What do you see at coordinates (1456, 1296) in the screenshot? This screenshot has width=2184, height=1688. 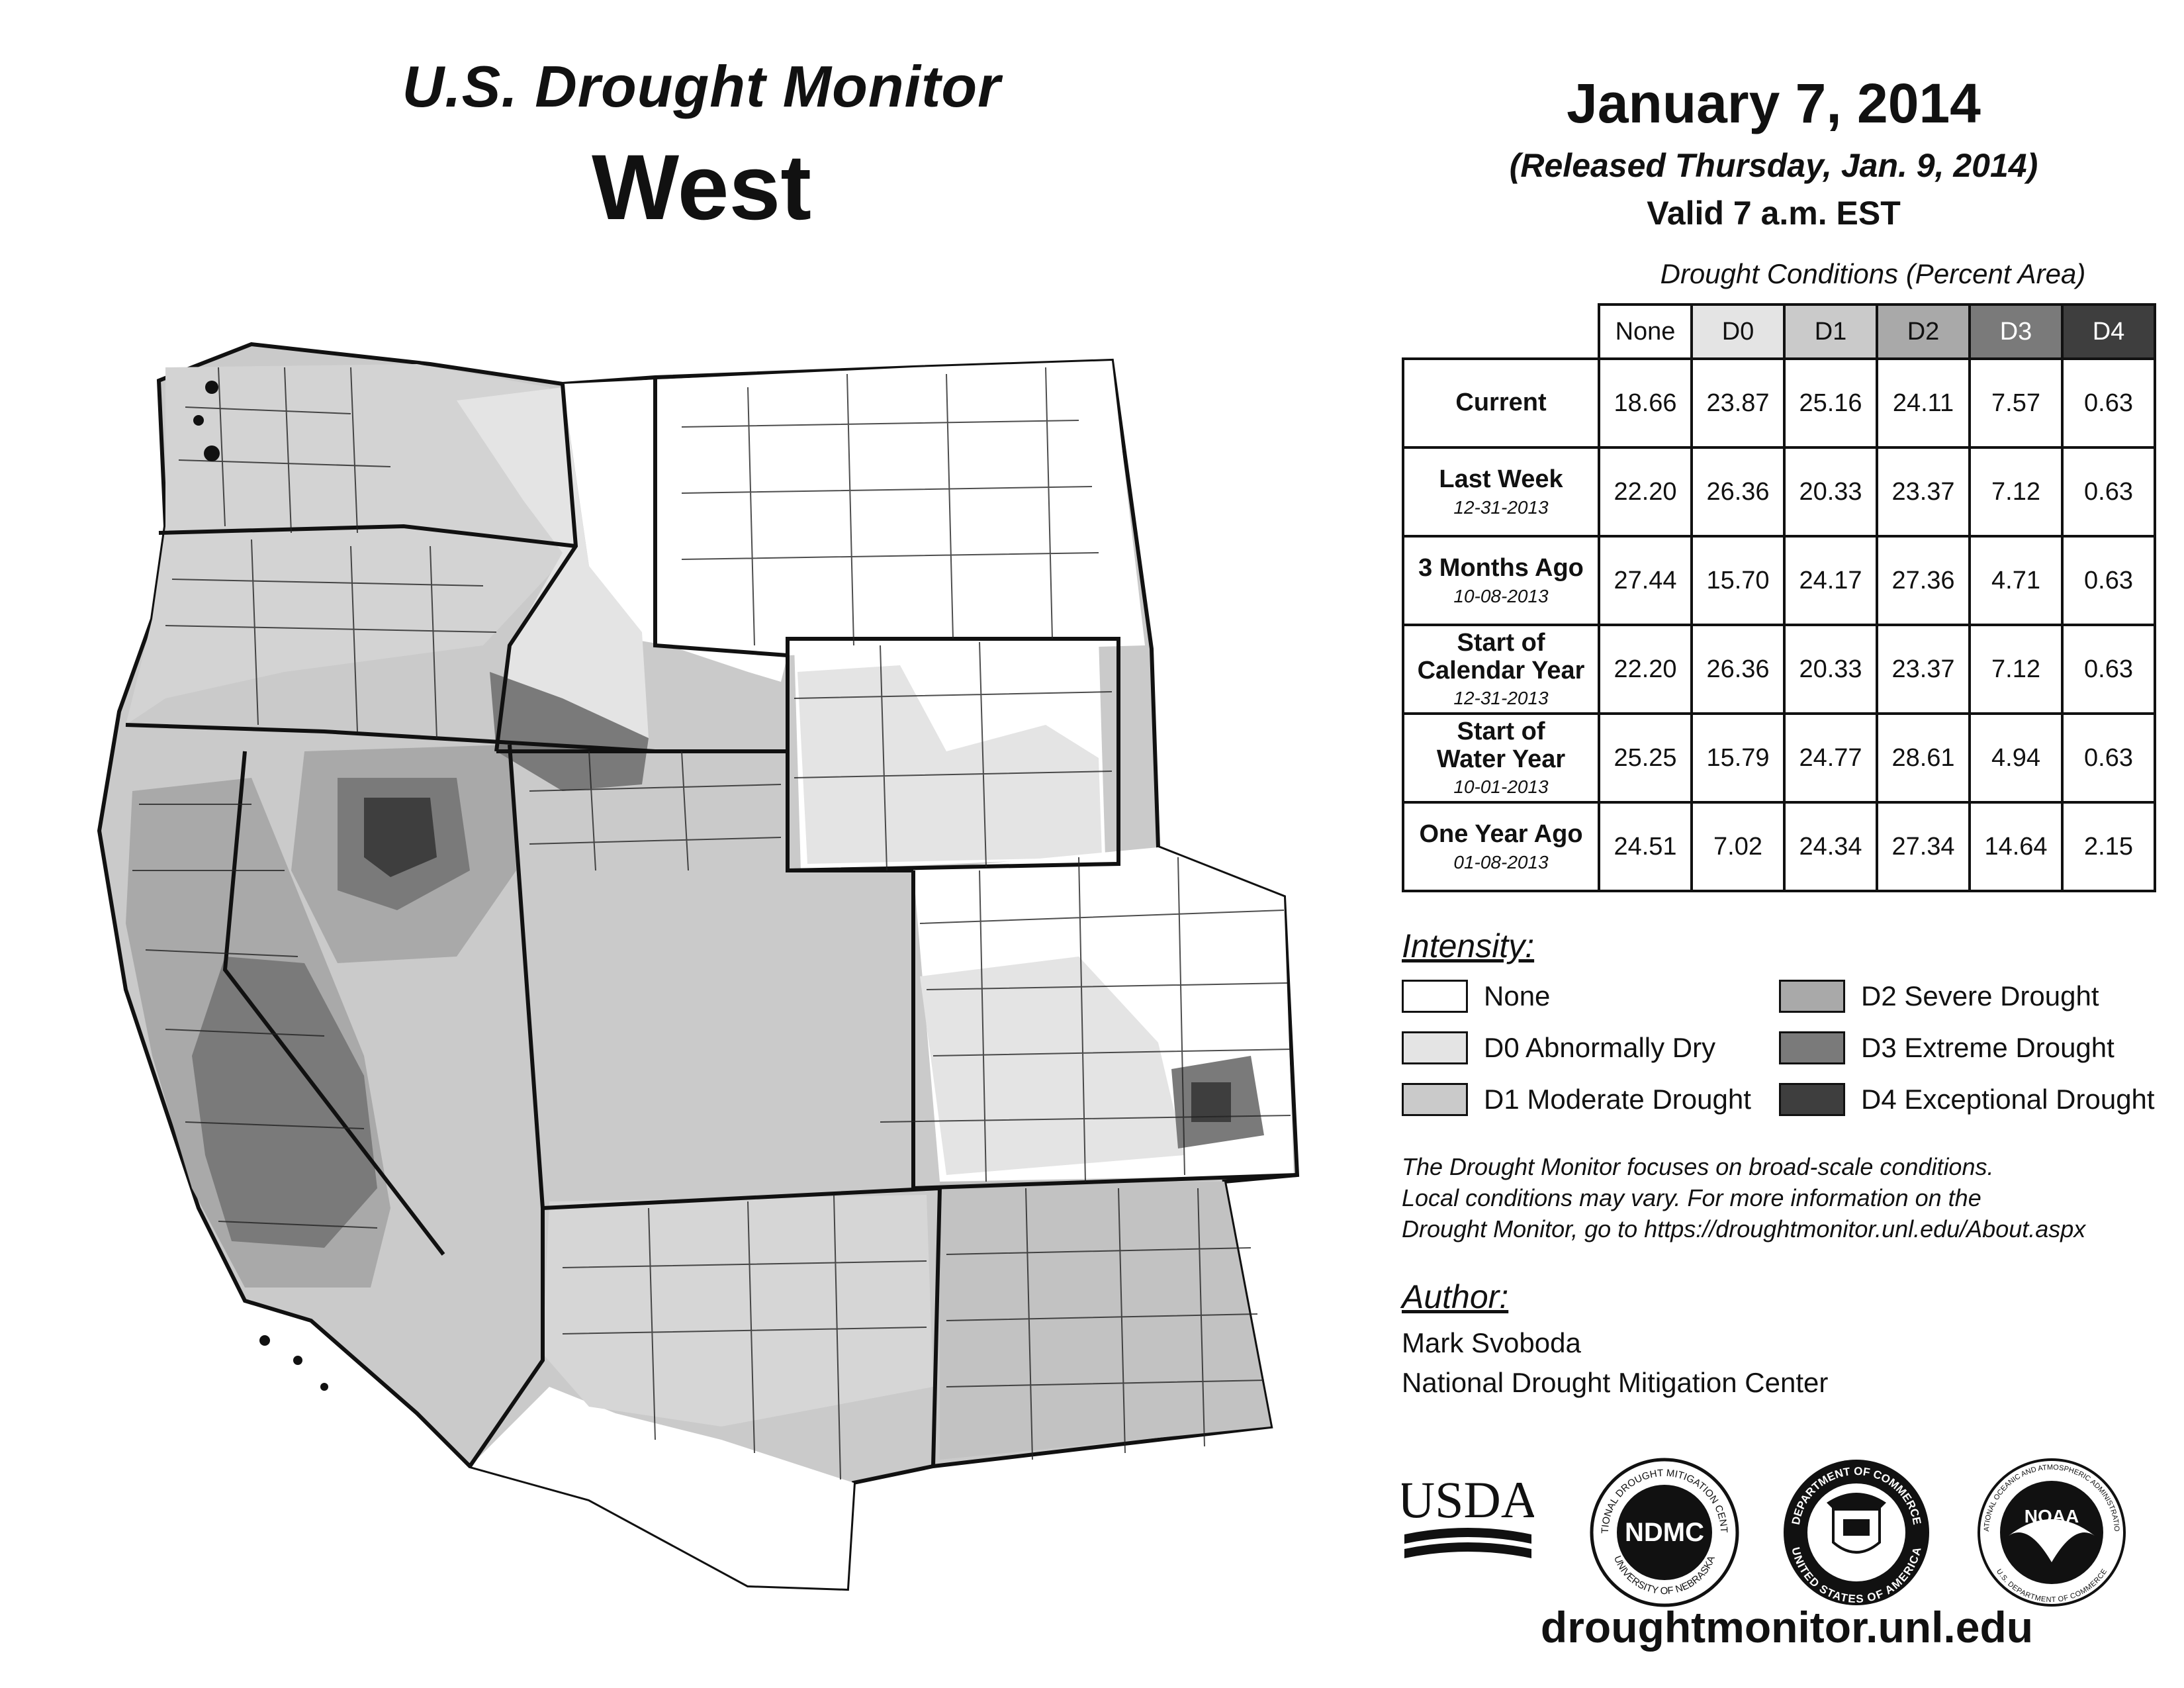 I see `author-heading: Author:` at bounding box center [1456, 1296].